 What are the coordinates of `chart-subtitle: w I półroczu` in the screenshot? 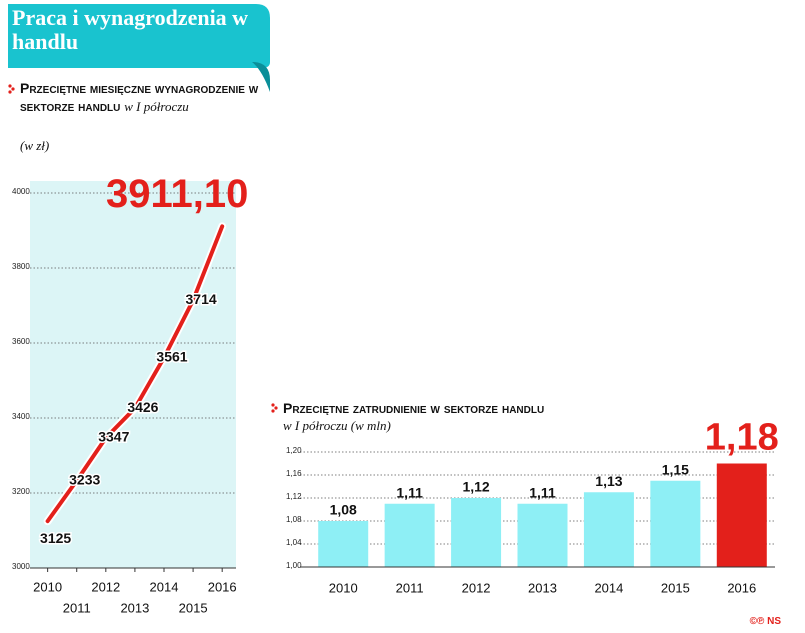 It's located at (156, 106).